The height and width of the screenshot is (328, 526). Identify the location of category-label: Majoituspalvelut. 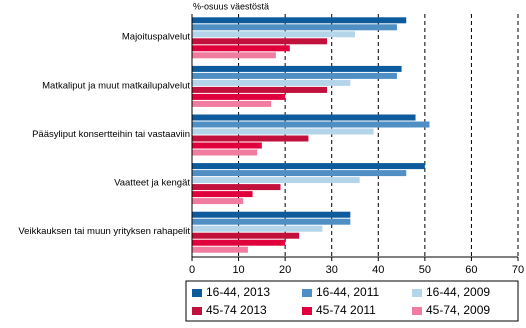
(156, 37).